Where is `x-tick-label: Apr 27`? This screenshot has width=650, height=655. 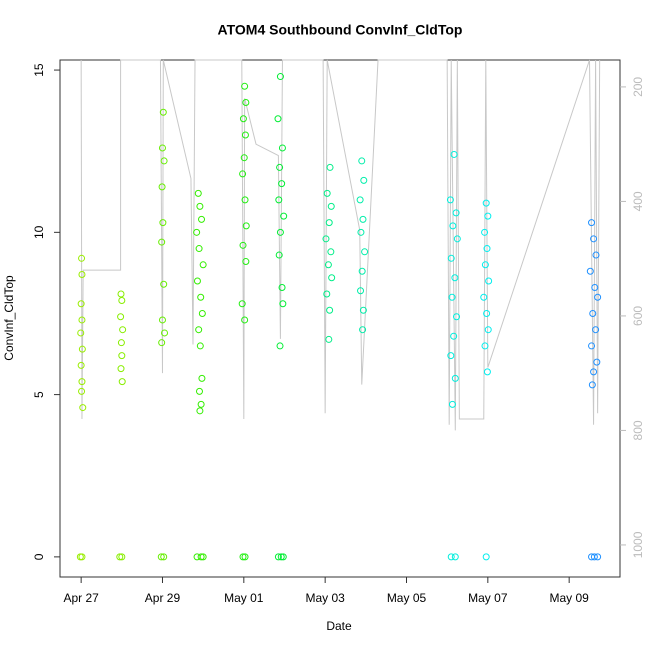 x-tick-label: Apr 27 is located at coordinates (81, 598).